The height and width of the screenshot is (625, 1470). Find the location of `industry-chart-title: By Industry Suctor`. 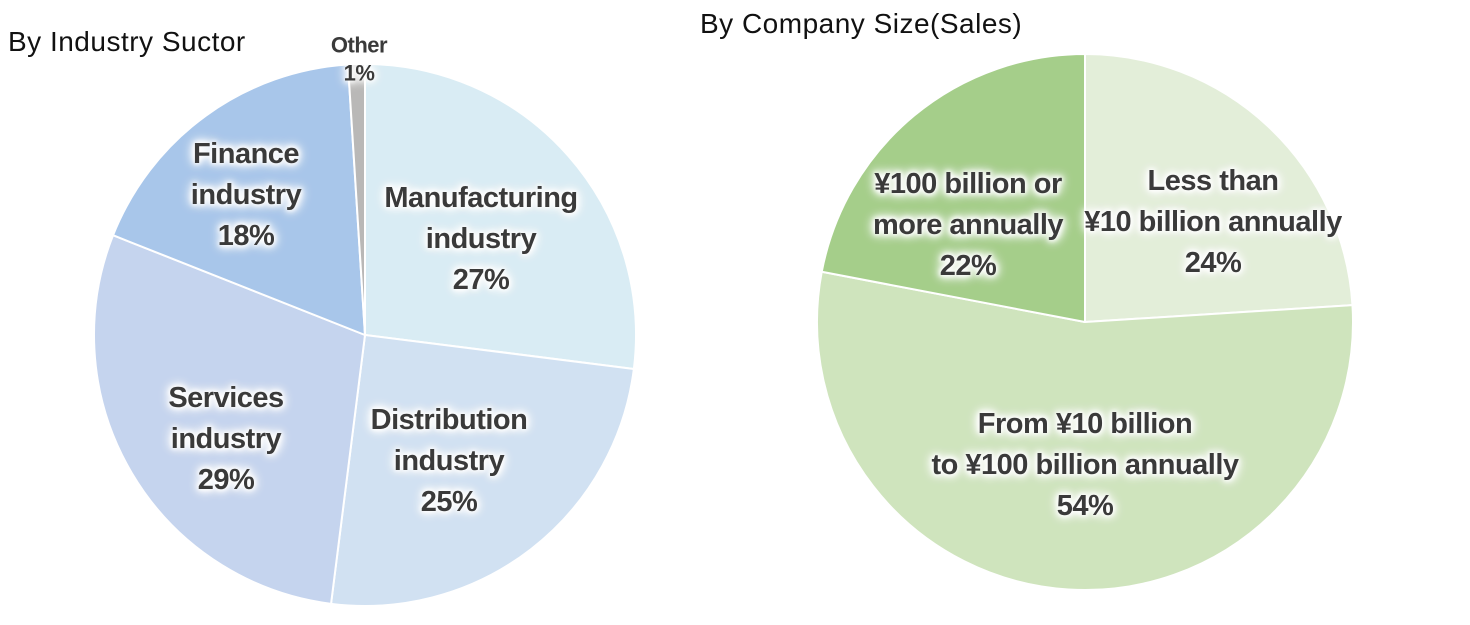

industry-chart-title: By Industry Suctor is located at coordinates (127, 41).